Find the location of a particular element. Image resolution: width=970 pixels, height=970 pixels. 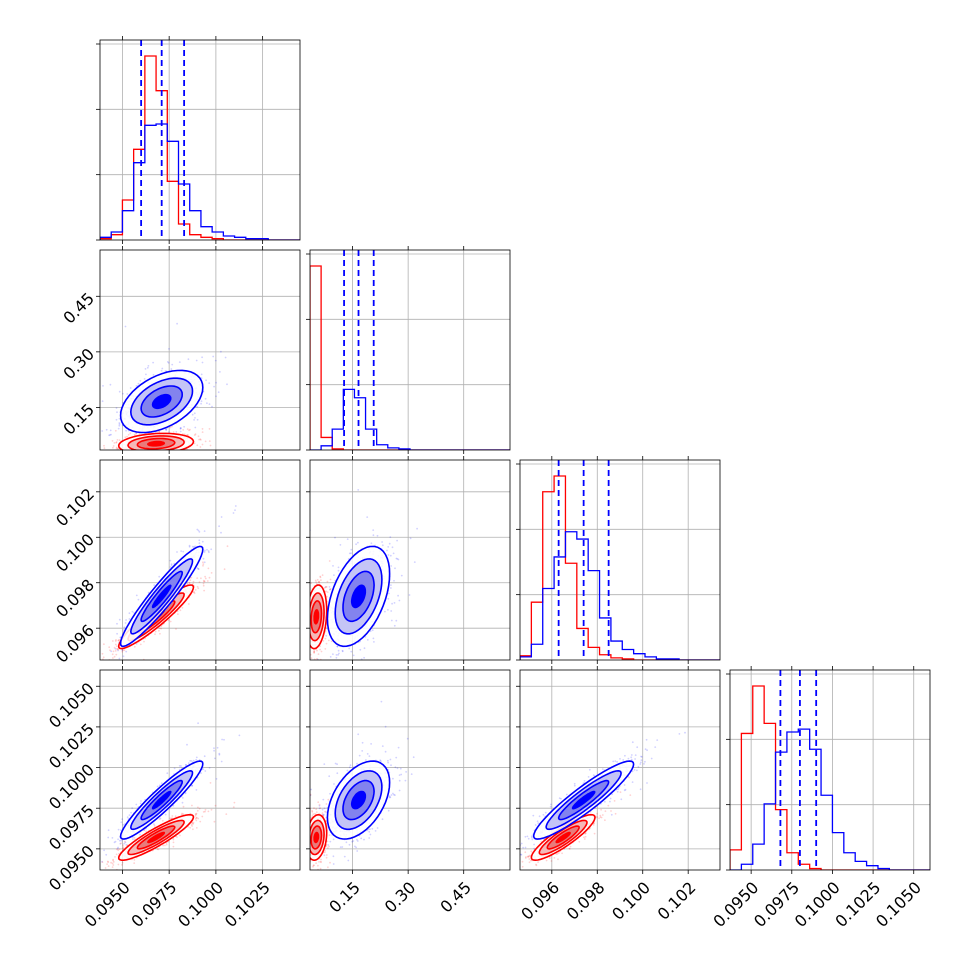

panel-ticks is located at coordinates (180, 350).